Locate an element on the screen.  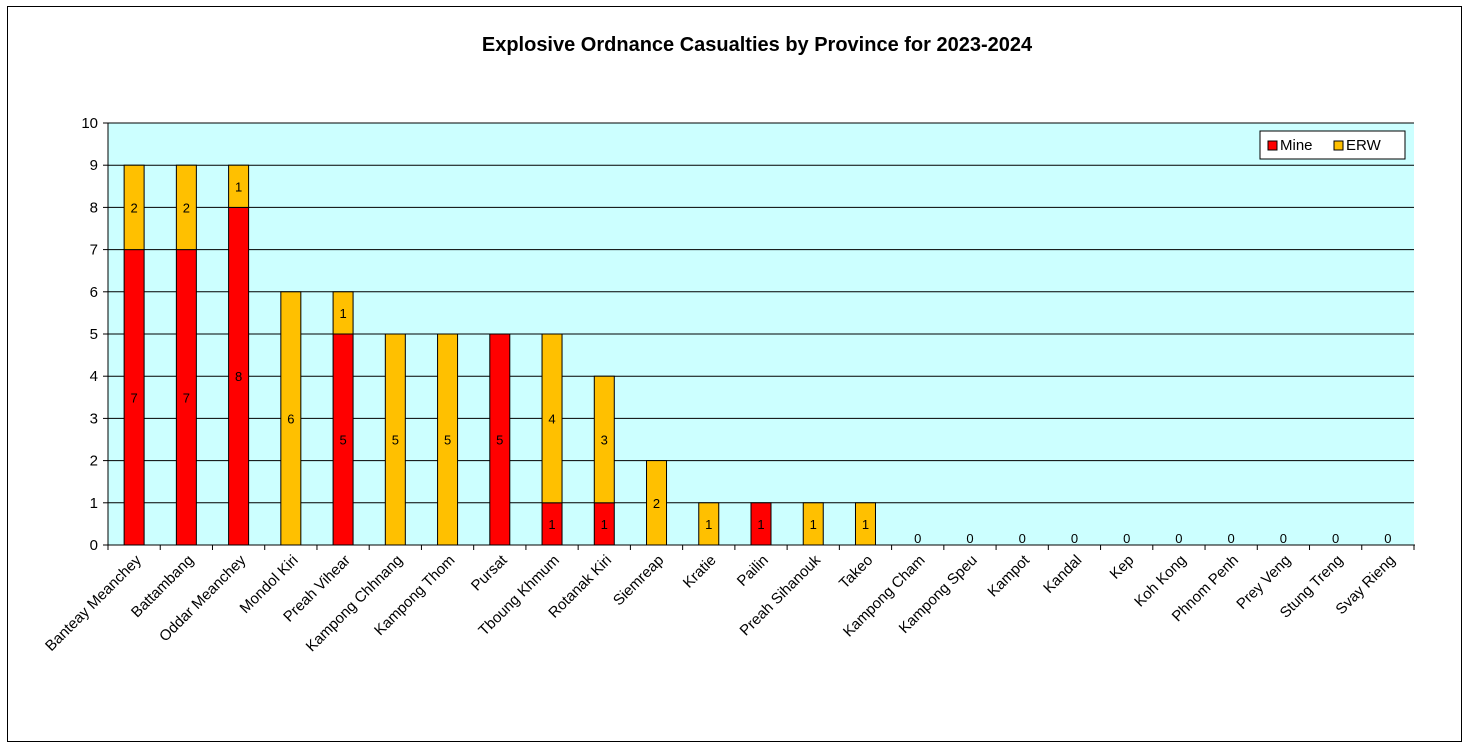
y-tick-label: 1 is located at coordinates (94, 503).